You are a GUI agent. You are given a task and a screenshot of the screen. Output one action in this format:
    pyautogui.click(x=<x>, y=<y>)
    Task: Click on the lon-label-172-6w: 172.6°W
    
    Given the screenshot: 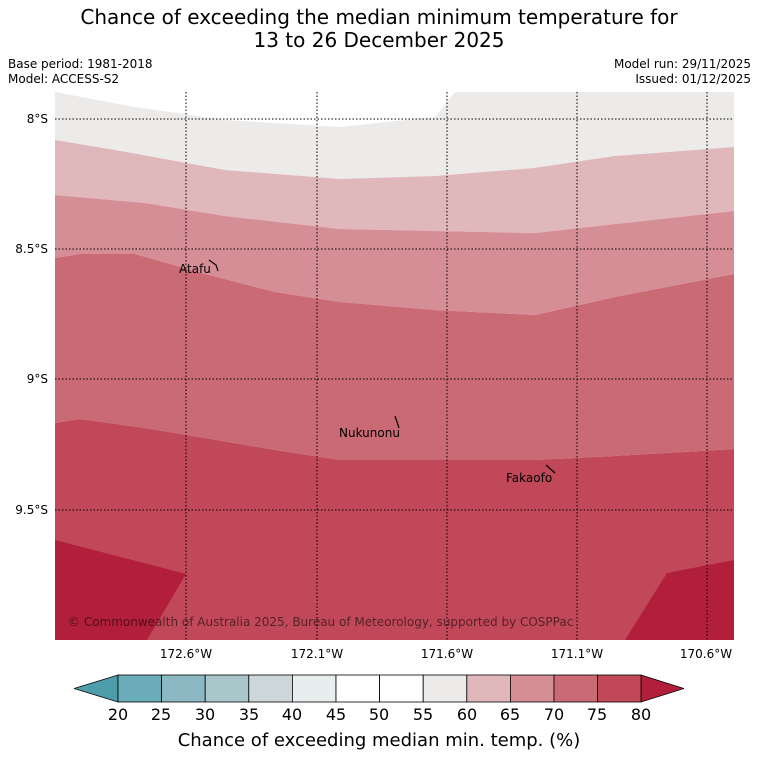 What is the action you would take?
    pyautogui.click(x=186, y=654)
    